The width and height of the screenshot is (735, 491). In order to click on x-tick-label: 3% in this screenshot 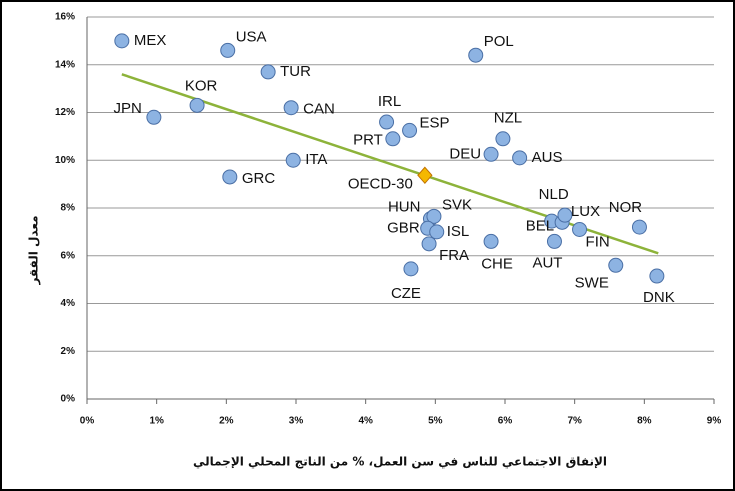, I will do `click(296, 421)`.